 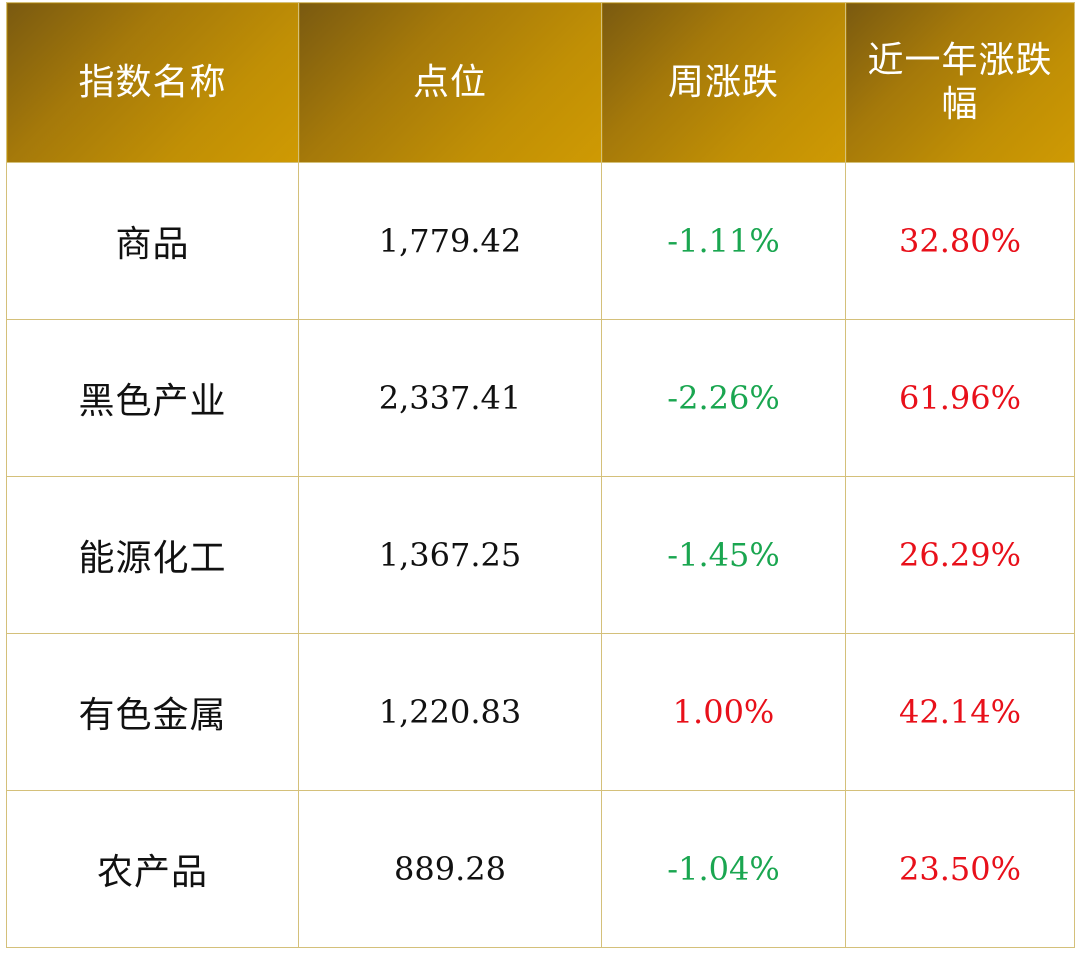 I want to click on cell-yearly-change: 42.14%, so click(x=960, y=712).